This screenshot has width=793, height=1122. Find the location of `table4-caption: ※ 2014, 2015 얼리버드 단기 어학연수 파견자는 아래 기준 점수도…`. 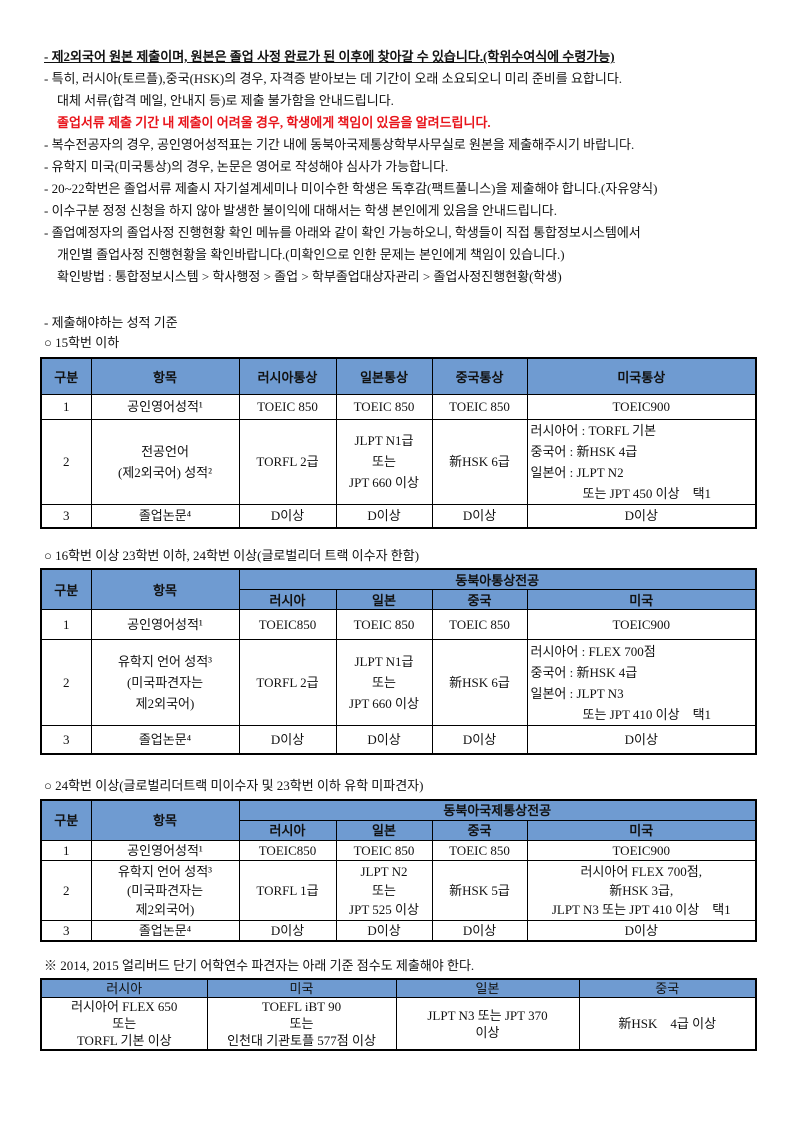

table4-caption: ※ 2014, 2015 얼리버드 단기 어학연수 파견자는 아래 기준 점수도… is located at coordinates (259, 965).